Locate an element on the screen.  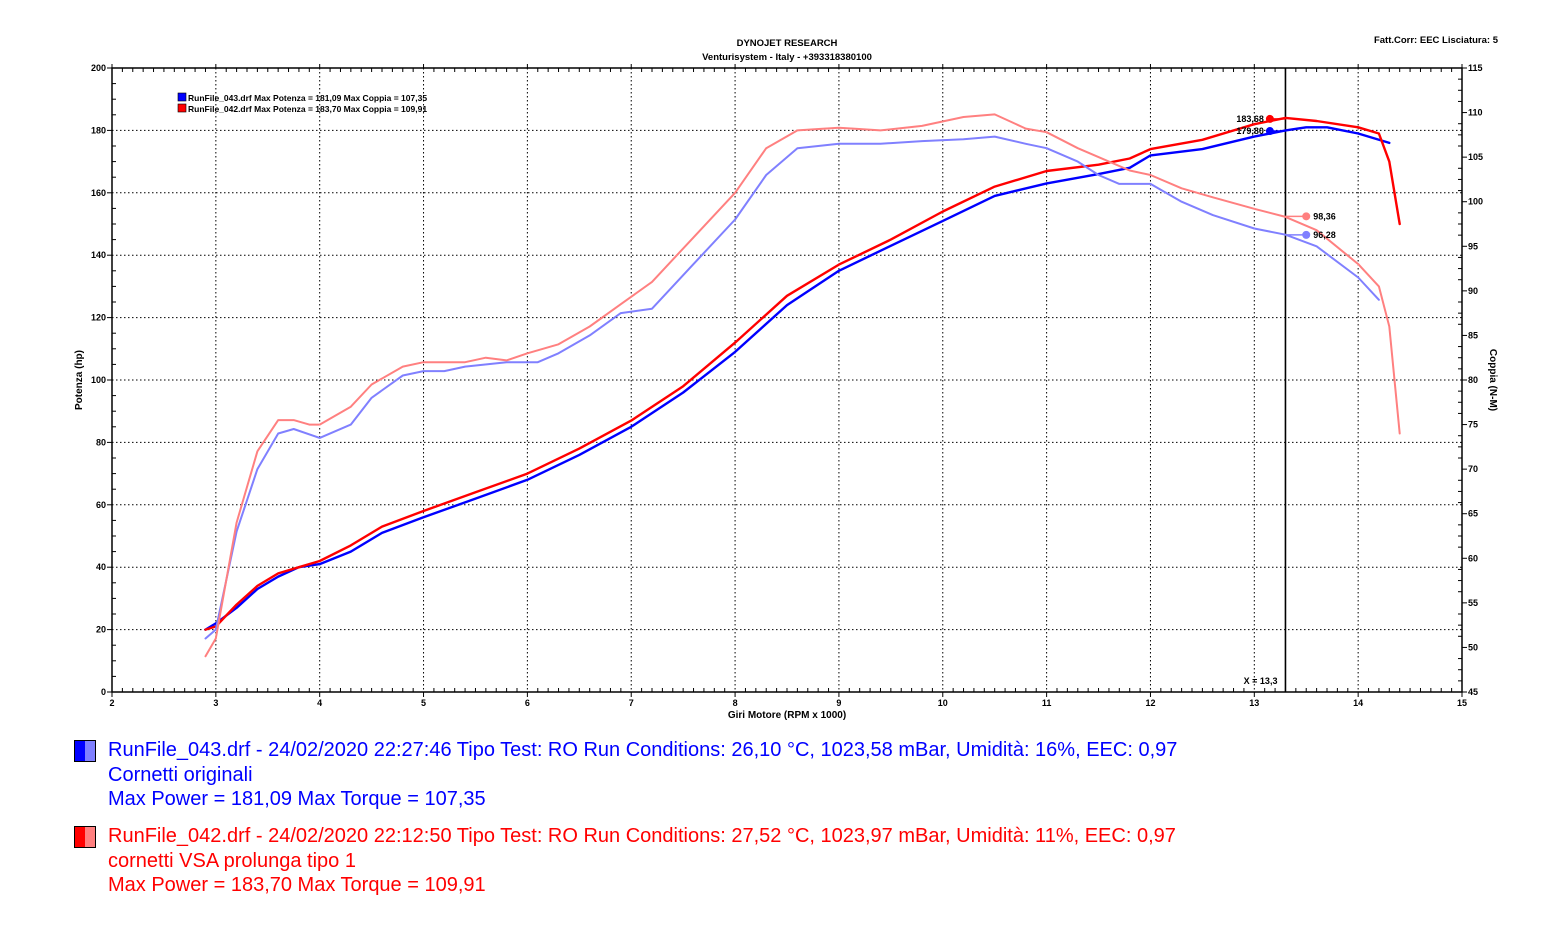
y-axis-label-right: Coppia (N-M) is located at coordinates (1492, 380).